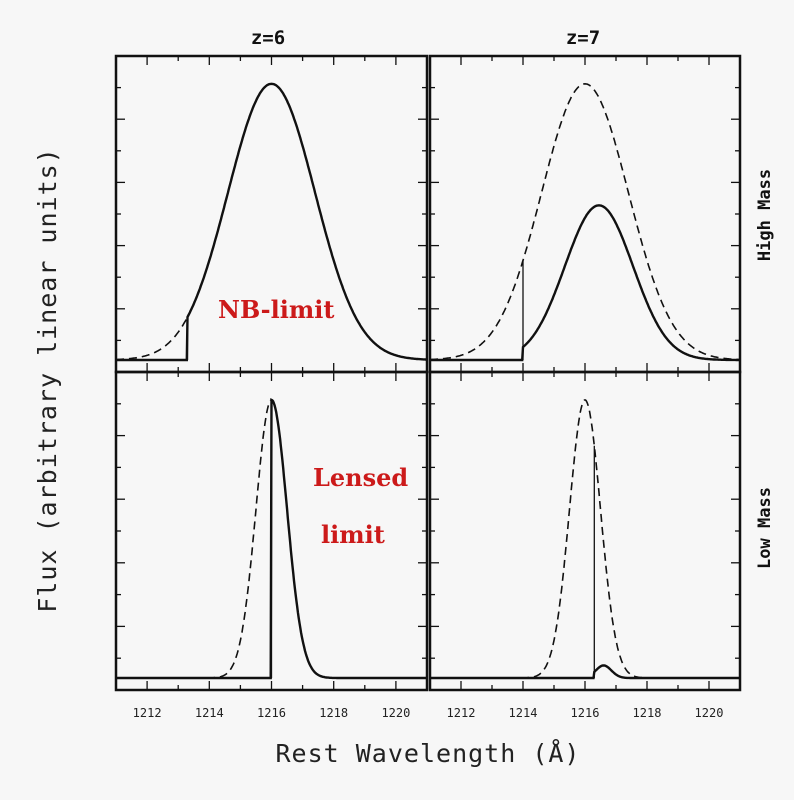  What do you see at coordinates (428, 753) in the screenshot?
I see `x-axis-label: Rest Wavelength (Å)` at bounding box center [428, 753].